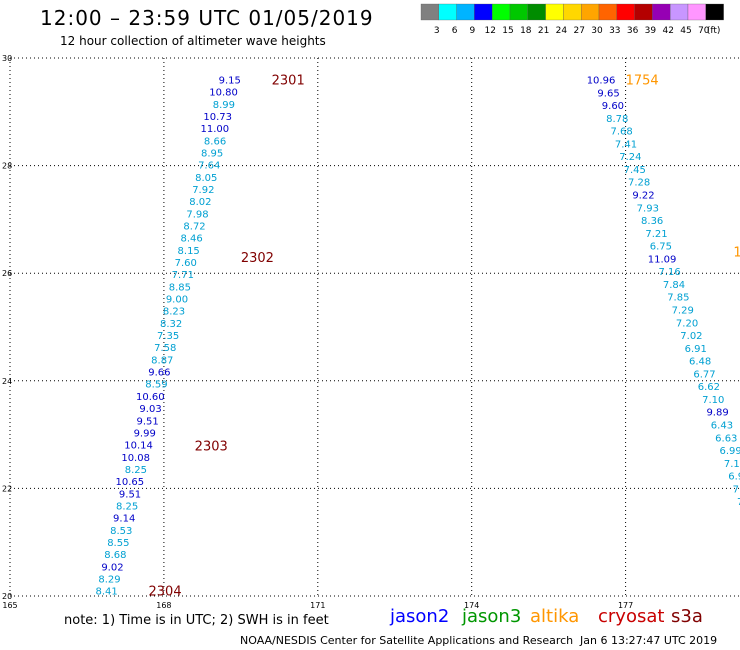 This screenshot has width=740, height=650. Describe the element at coordinates (7, 596) in the screenshot. I see `lat-label: 20` at that location.